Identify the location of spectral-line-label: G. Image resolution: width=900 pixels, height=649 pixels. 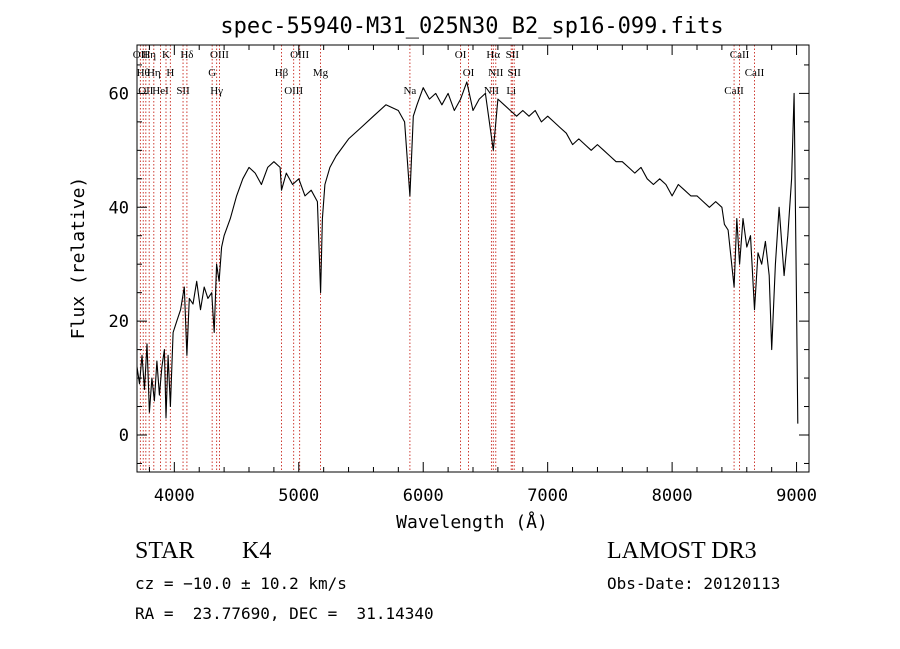
(212, 73).